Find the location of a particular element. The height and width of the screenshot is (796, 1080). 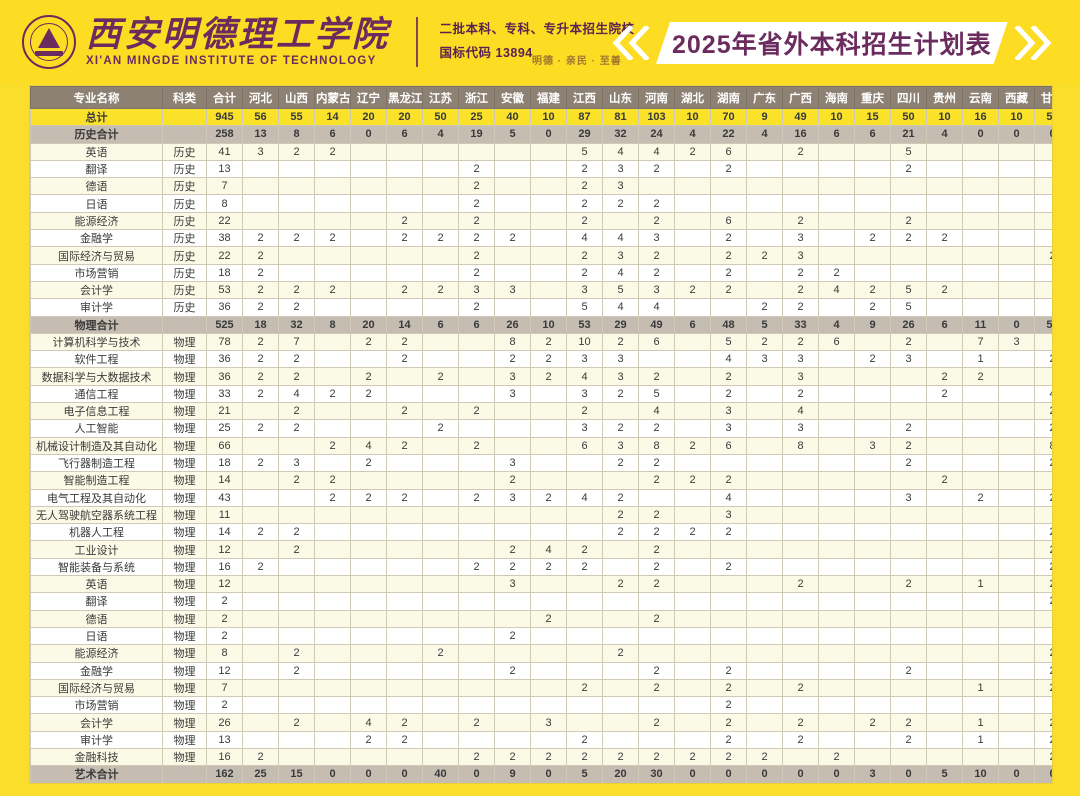

school-name-en: XI'AN MINGDE INSTITUTE OF TECHNOLOGY is located at coordinates (231, 60).